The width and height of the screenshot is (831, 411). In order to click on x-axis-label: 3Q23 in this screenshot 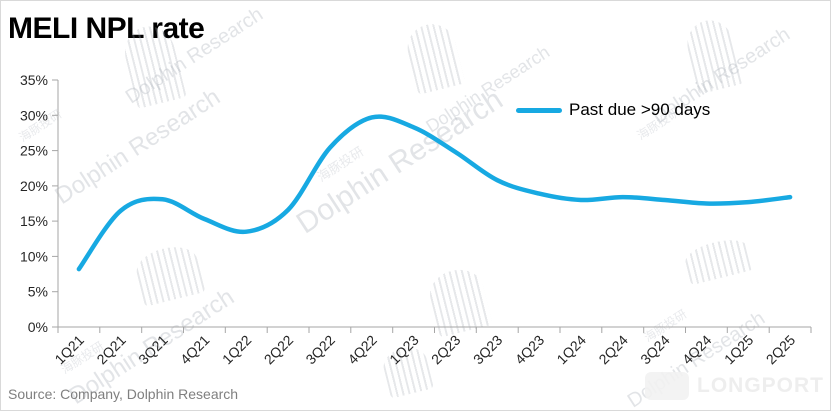, I will do `click(488, 350)`.